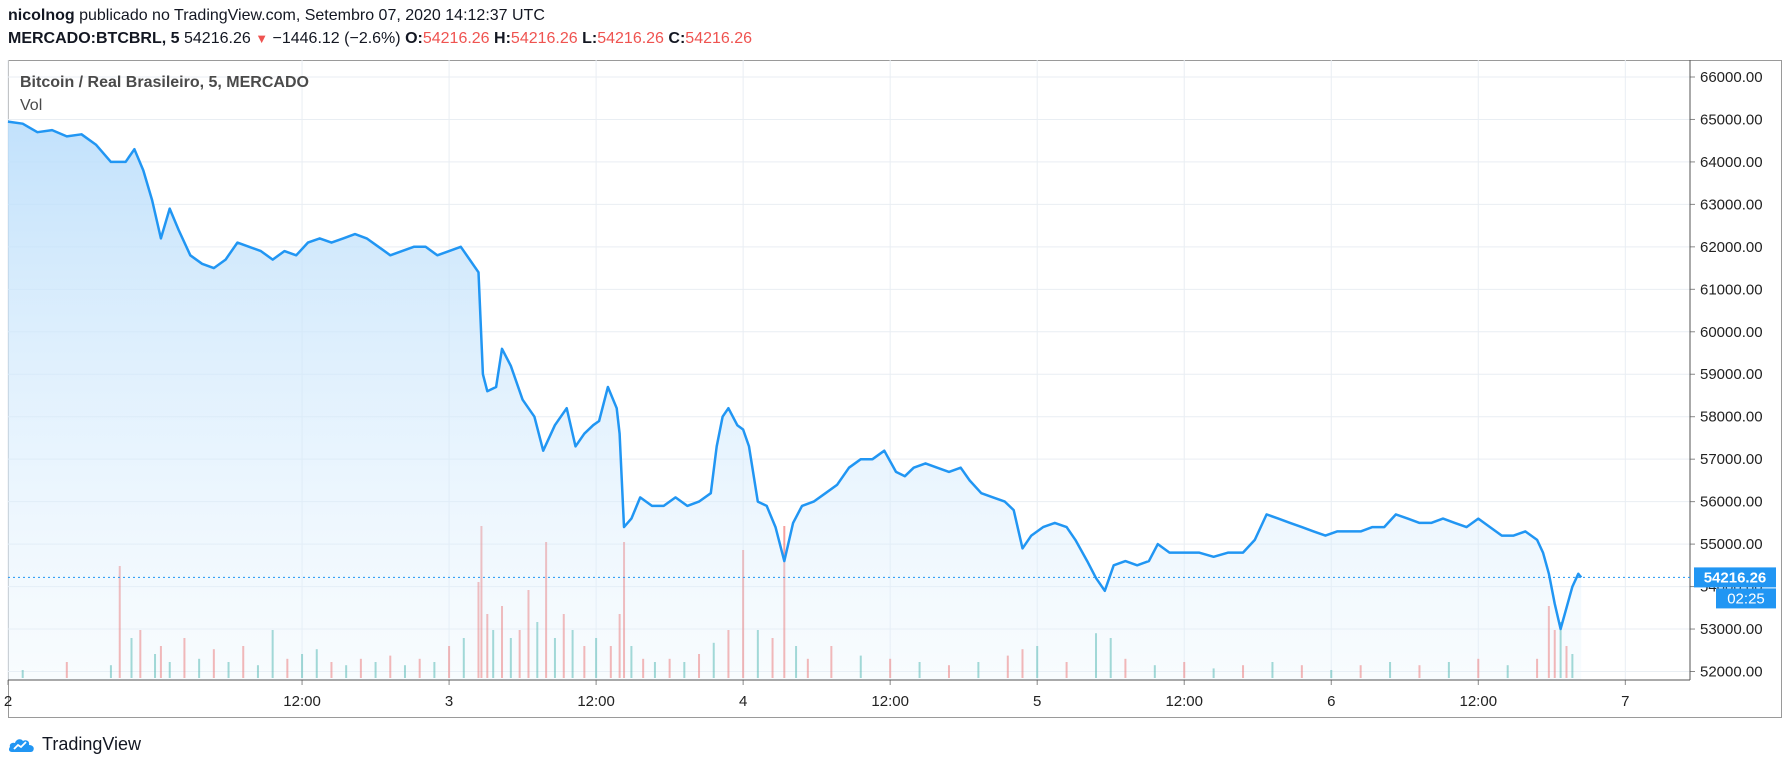 This screenshot has height=770, width=1791. What do you see at coordinates (449, 701) in the screenshot?
I see `x-tick-label: 3` at bounding box center [449, 701].